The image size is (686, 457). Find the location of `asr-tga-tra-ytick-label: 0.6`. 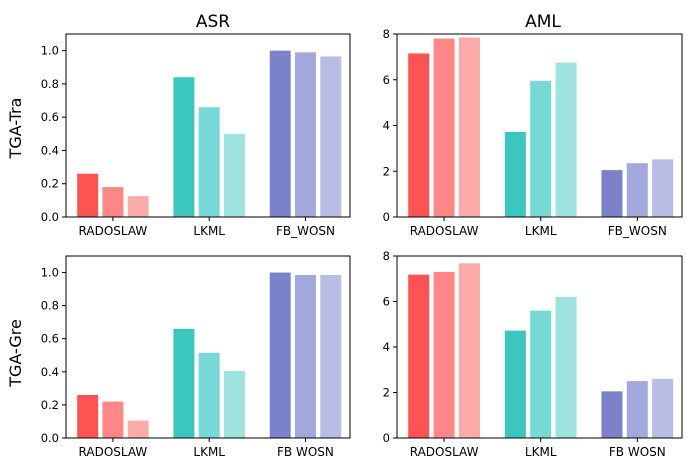

asr-tga-tra-ytick-label: 0.6 is located at coordinates (50, 117).